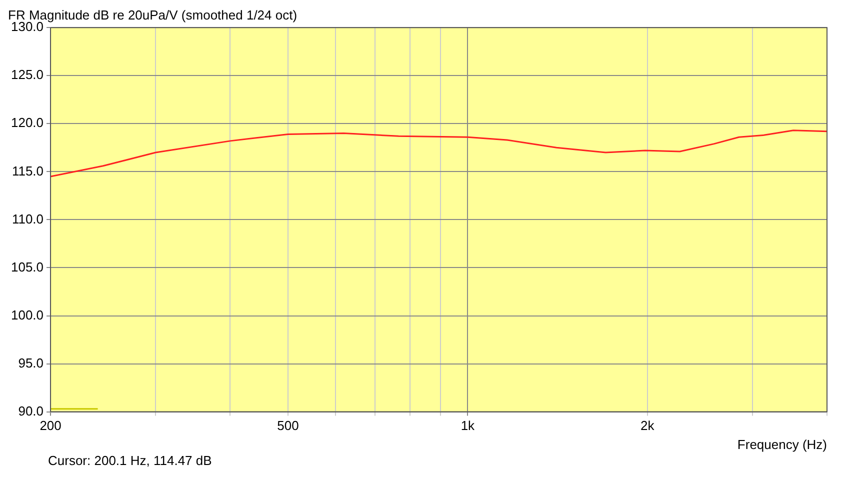  What do you see at coordinates (31, 410) in the screenshot?
I see `y-tick-label: 90.0` at bounding box center [31, 410].